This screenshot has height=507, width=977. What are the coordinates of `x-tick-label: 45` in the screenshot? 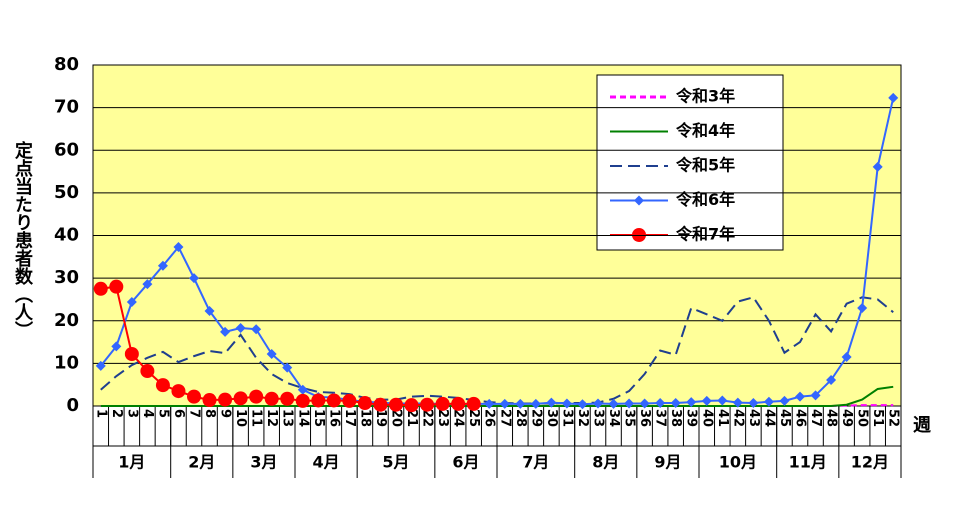 It's located at (784, 418).